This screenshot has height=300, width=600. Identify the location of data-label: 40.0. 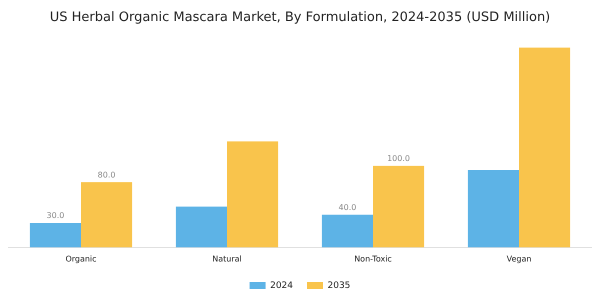
(347, 207).